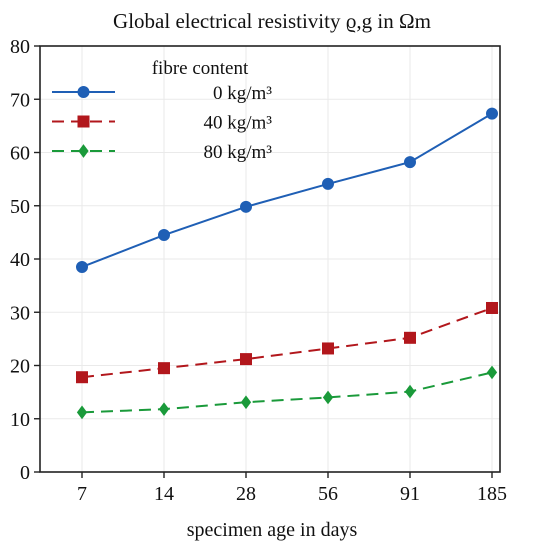  What do you see at coordinates (237, 123) in the screenshot?
I see `legend-label: 40 kg/m³` at bounding box center [237, 123].